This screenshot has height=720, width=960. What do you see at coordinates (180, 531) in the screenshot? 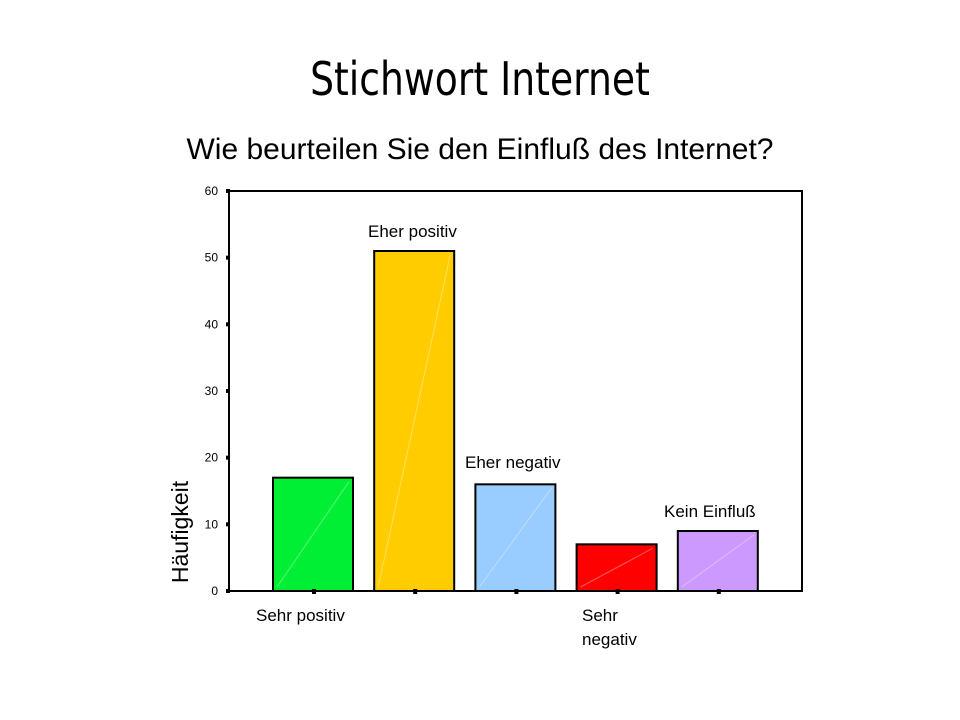
I see `y-axis-label: Häufigkeit` at bounding box center [180, 531].